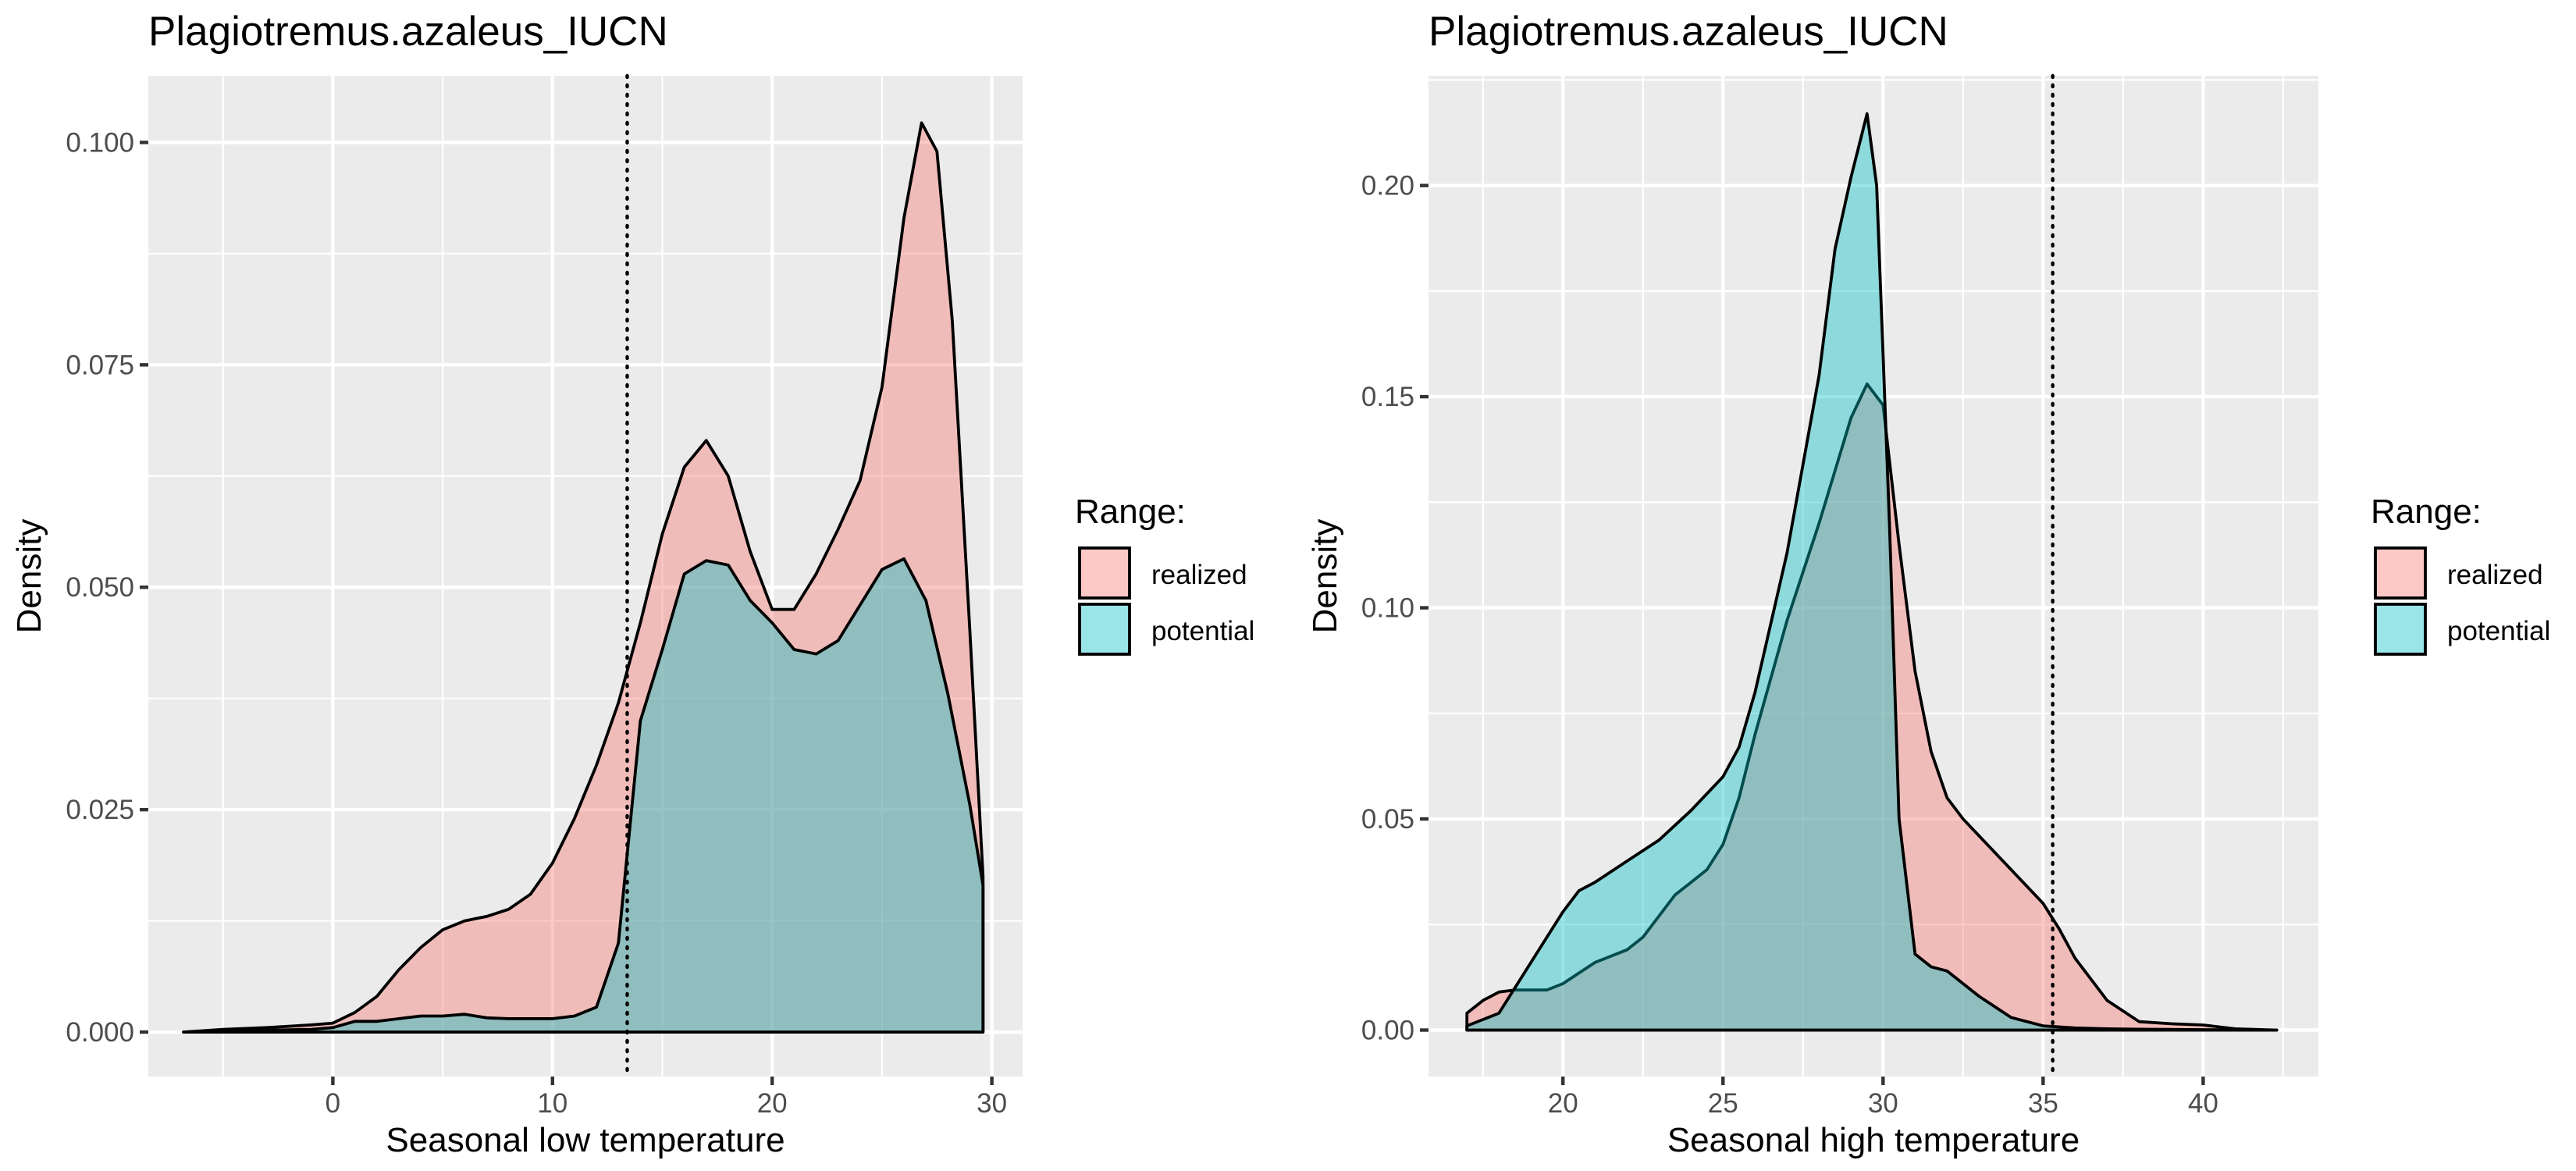 Image resolution: width=2576 pixels, height=1171 pixels. What do you see at coordinates (2043, 1103) in the screenshot?
I see `x-tick-label: 35` at bounding box center [2043, 1103].